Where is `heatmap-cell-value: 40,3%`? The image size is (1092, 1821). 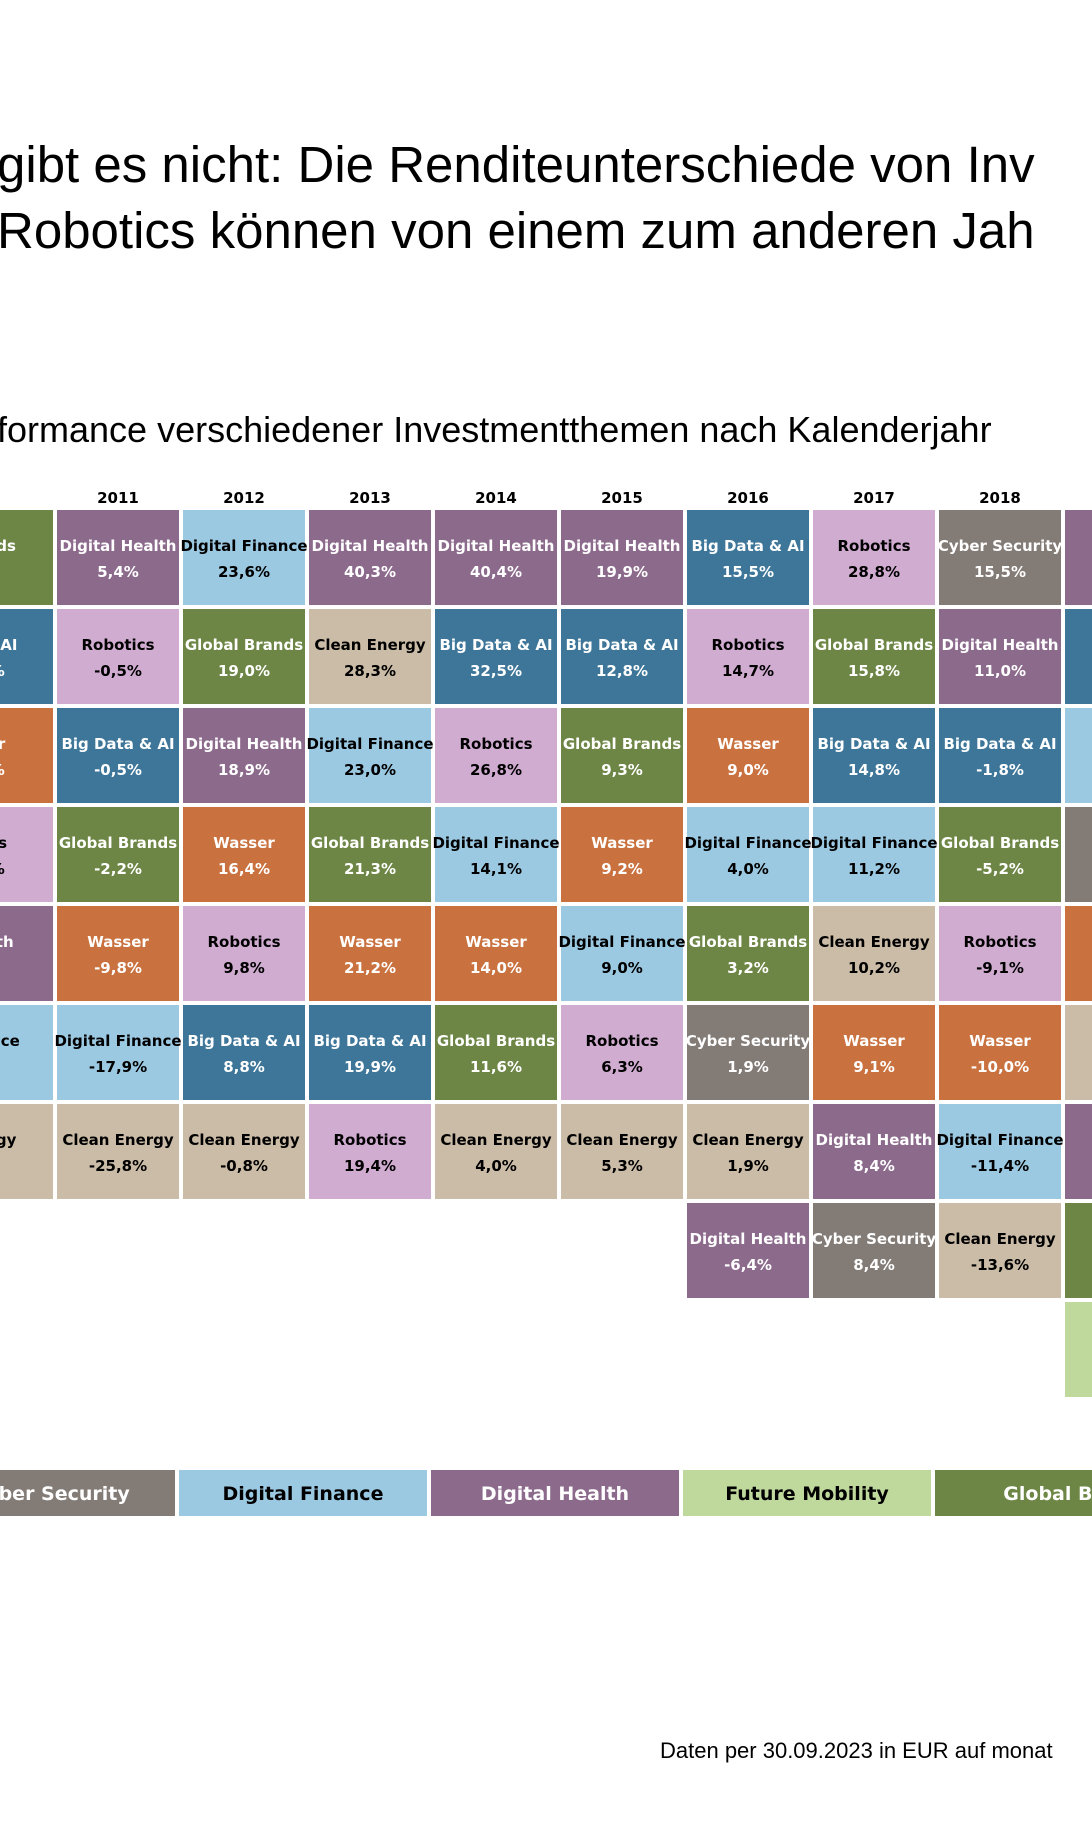 heatmap-cell-value: 40,3% is located at coordinates (370, 572).